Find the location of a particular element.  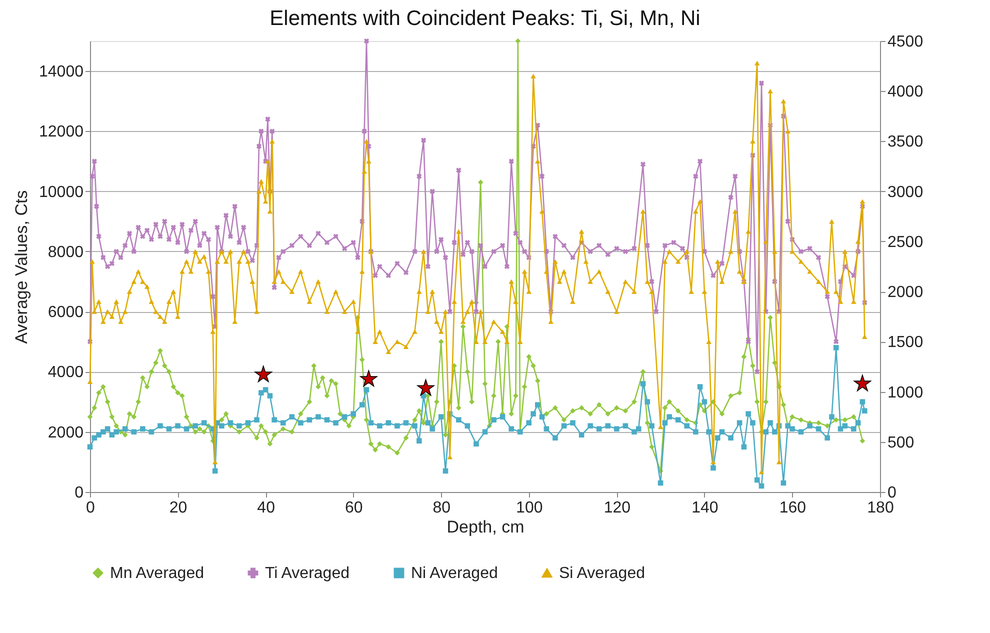

y2-tick-label: 2500 is located at coordinates (906, 242).